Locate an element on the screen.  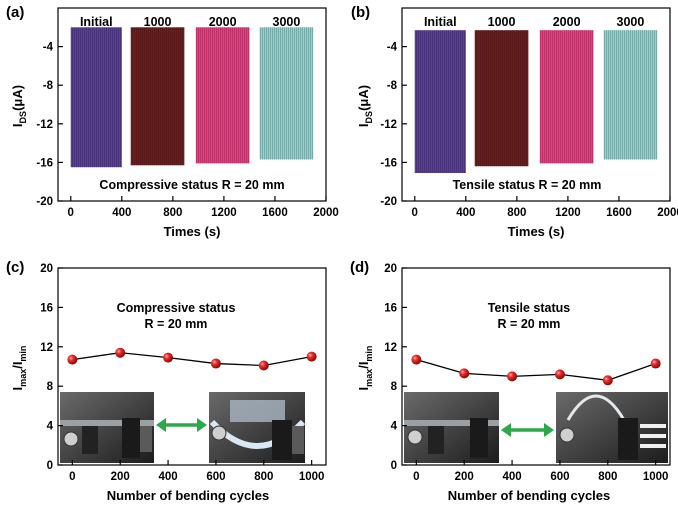
y-label-sub: DS is located at coordinates (369, 117).